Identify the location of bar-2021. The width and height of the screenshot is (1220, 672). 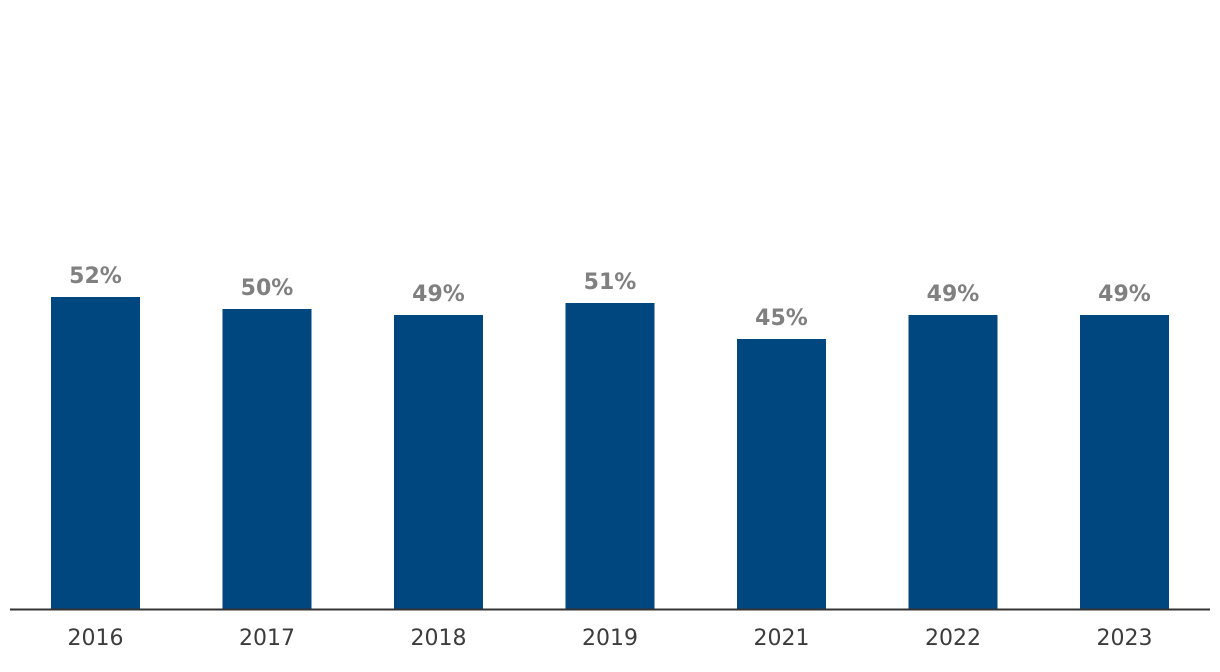
(781, 474).